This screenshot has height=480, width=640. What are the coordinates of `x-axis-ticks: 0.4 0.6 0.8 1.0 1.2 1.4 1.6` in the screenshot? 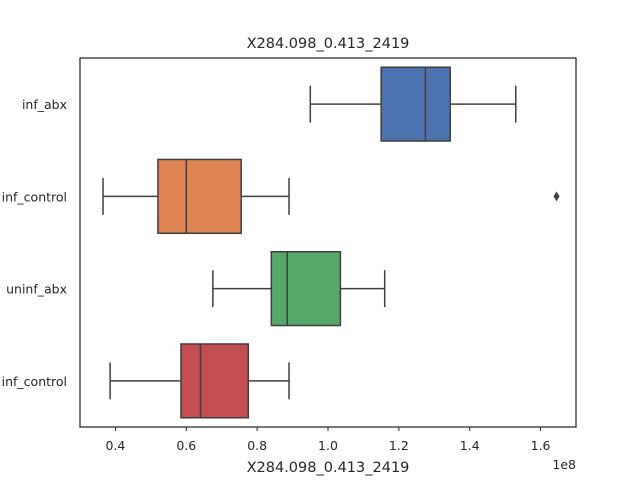 It's located at (328, 440).